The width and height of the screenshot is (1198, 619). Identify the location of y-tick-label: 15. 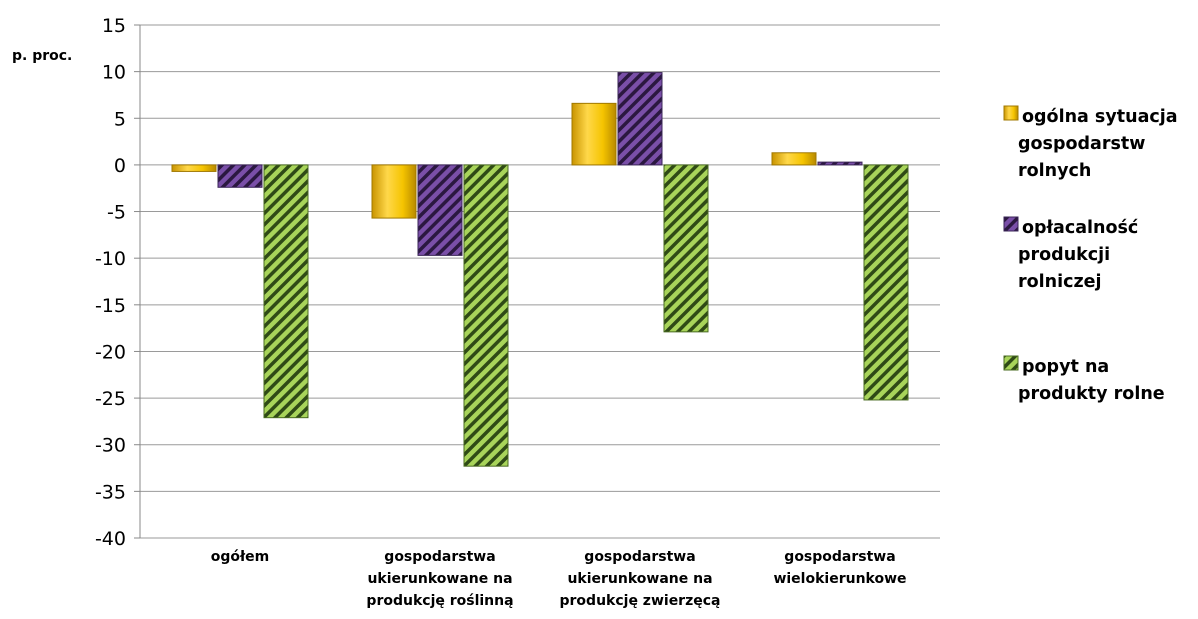
(114, 26).